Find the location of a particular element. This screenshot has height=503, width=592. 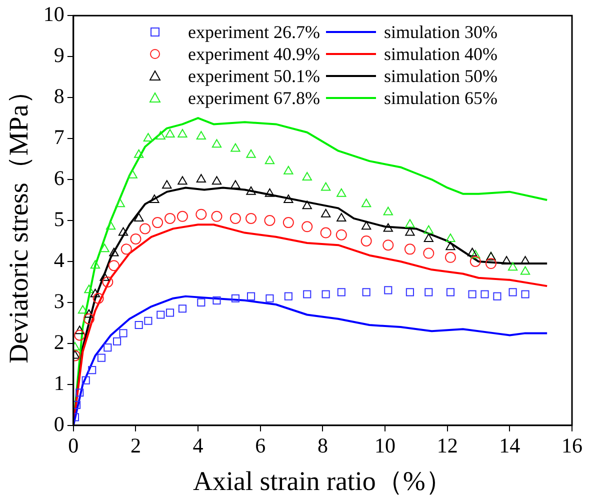

x-tick-label: 6 is located at coordinates (260, 446).